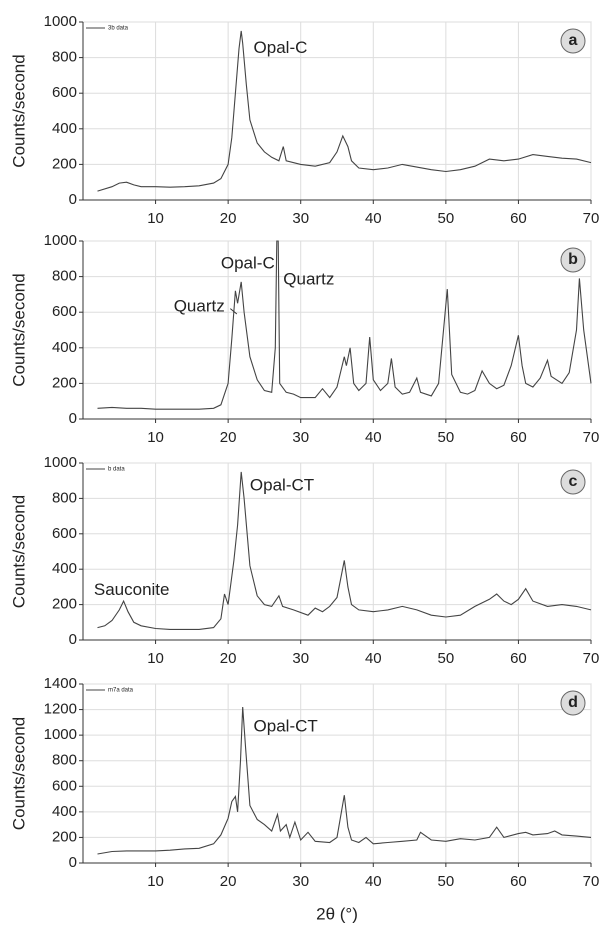 The image size is (605, 934). Describe the element at coordinates (60, 683) in the screenshot. I see `y-tick-label: 1400` at that location.